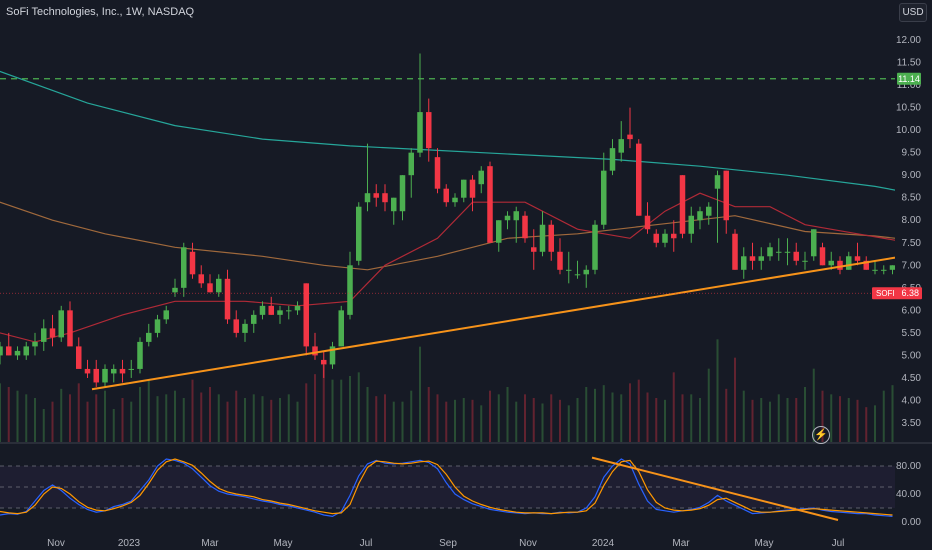 The image size is (932, 550). I want to click on price-tick-label: 7.00, so click(912, 265).